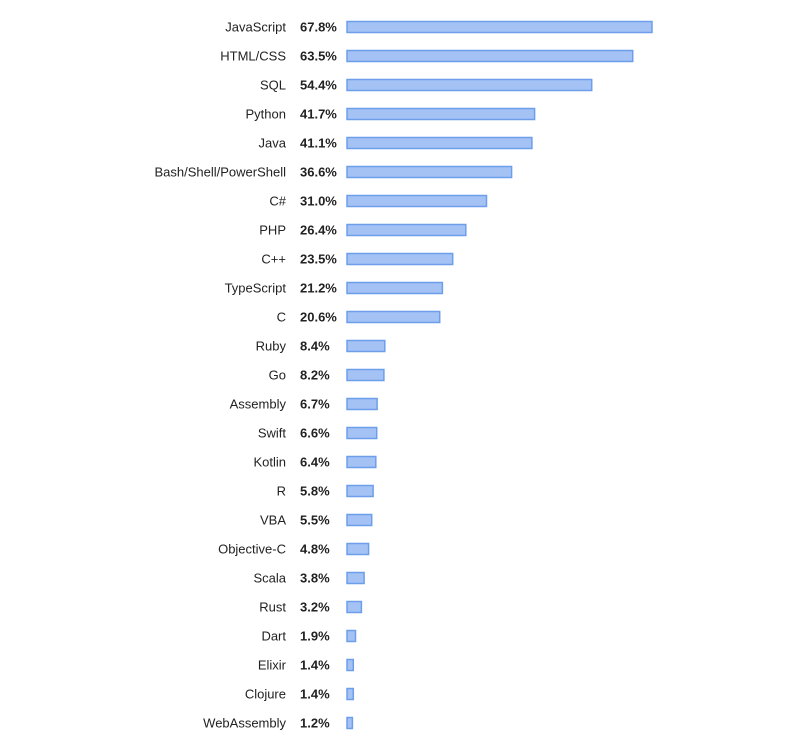 The height and width of the screenshot is (745, 800). Describe the element at coordinates (272, 230) in the screenshot. I see `category-label: PHP` at that location.